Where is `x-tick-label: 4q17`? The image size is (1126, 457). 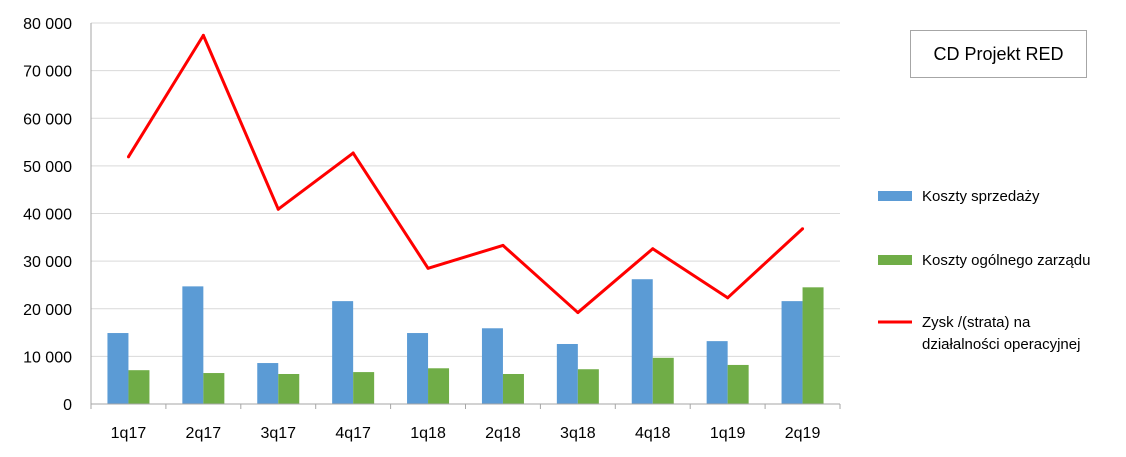 x-tick-label: 4q17 is located at coordinates (353, 433).